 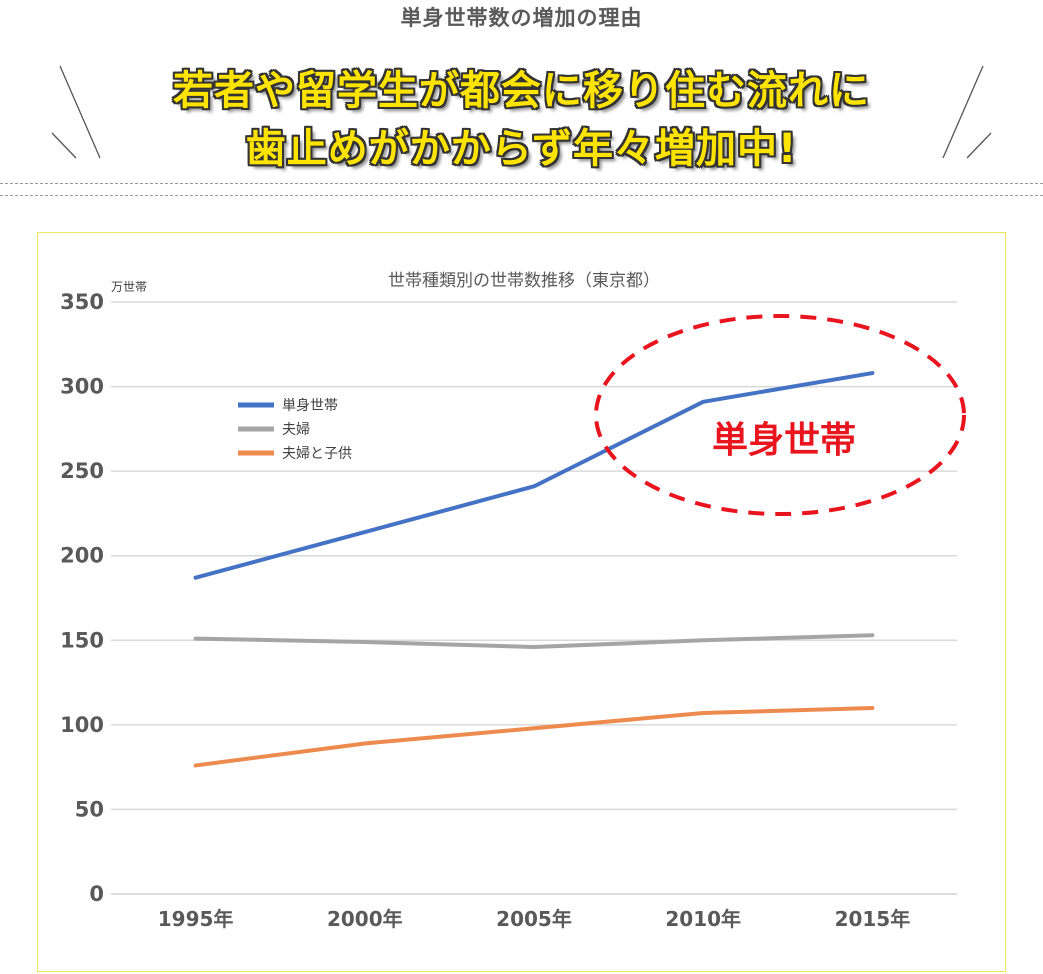 I want to click on y-tick-label: 200, so click(x=82, y=556).